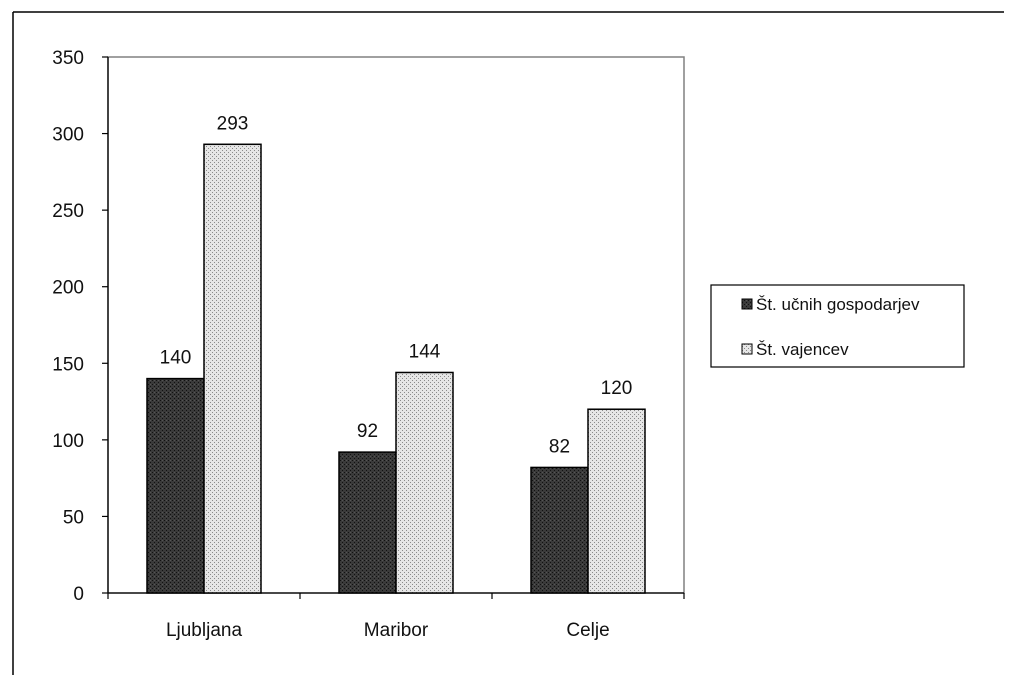  I want to click on data-label: 92, so click(367, 431).